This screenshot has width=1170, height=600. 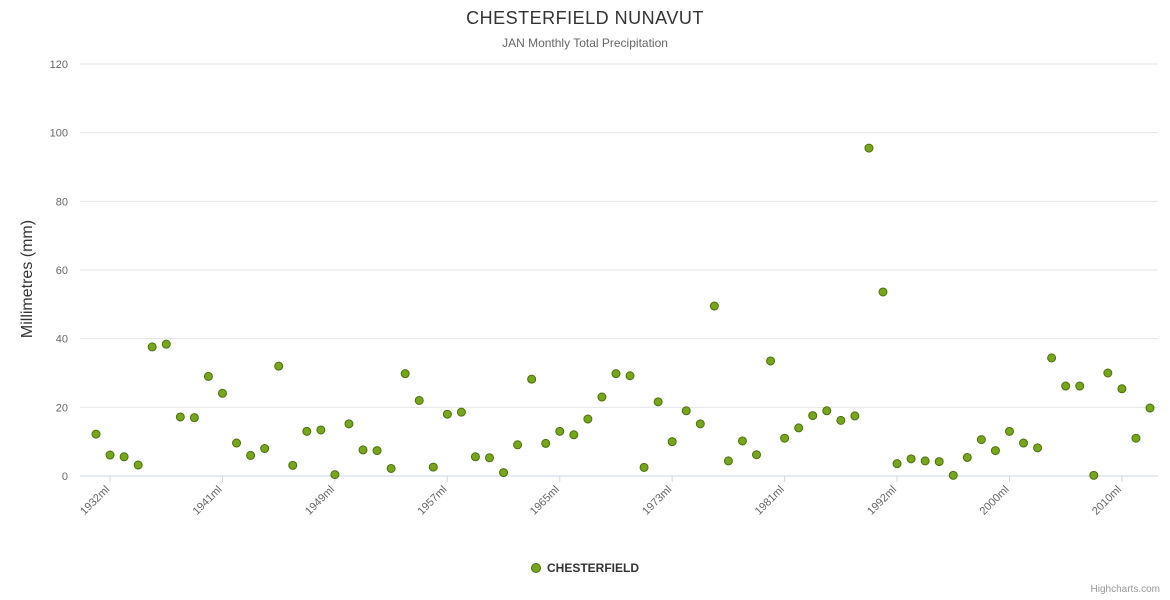 What do you see at coordinates (27, 279) in the screenshot?
I see `y-axis-title: Millimetres (mm)` at bounding box center [27, 279].